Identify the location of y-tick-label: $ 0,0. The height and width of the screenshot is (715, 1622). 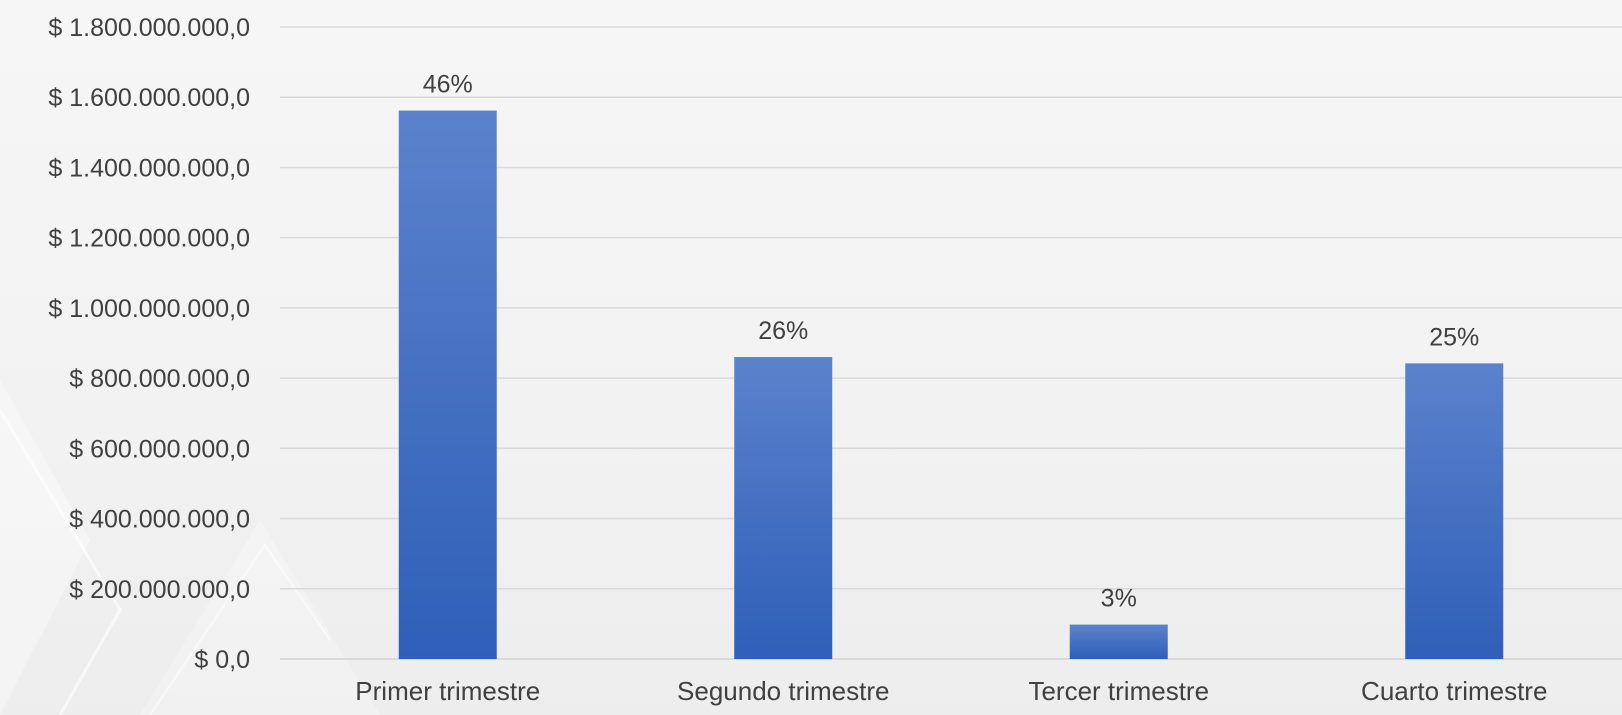
(222, 660).